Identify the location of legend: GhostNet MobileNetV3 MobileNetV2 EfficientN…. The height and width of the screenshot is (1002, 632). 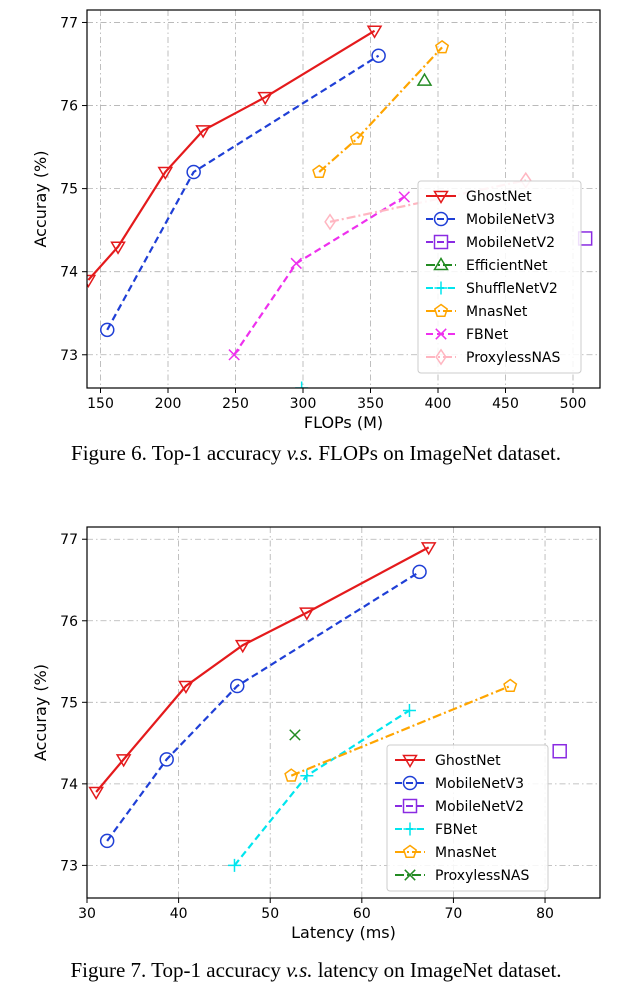
(499, 277).